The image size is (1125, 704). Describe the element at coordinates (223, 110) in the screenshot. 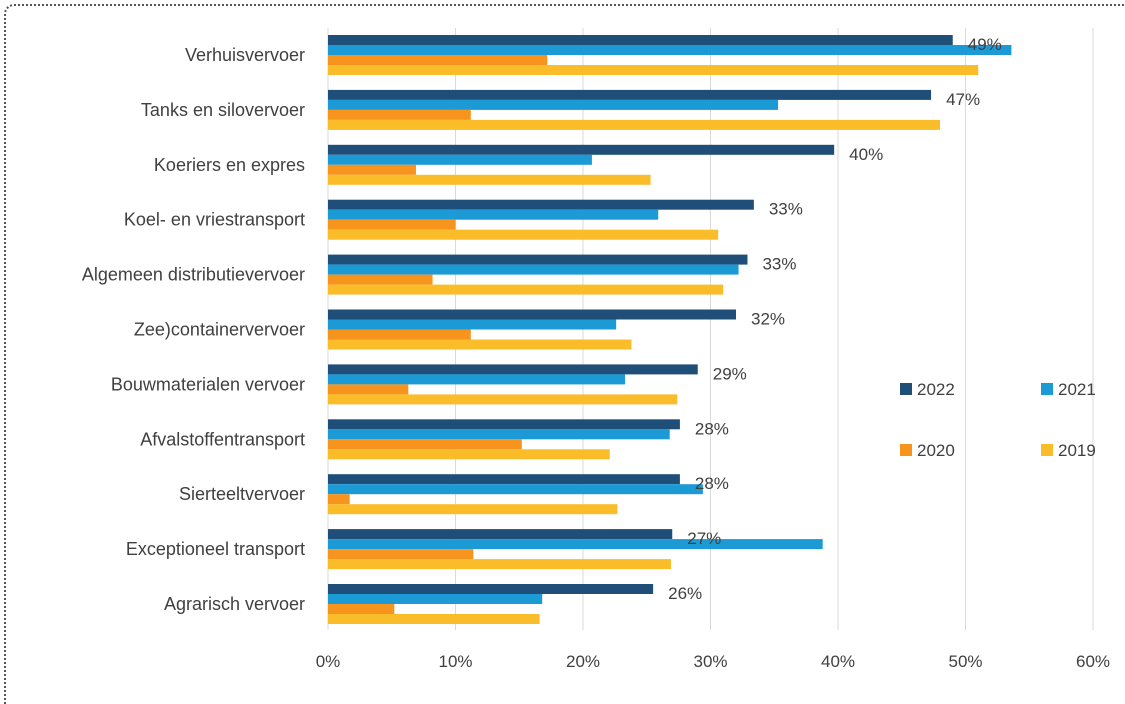

I see `category-label: Tanks en silovervoer` at that location.